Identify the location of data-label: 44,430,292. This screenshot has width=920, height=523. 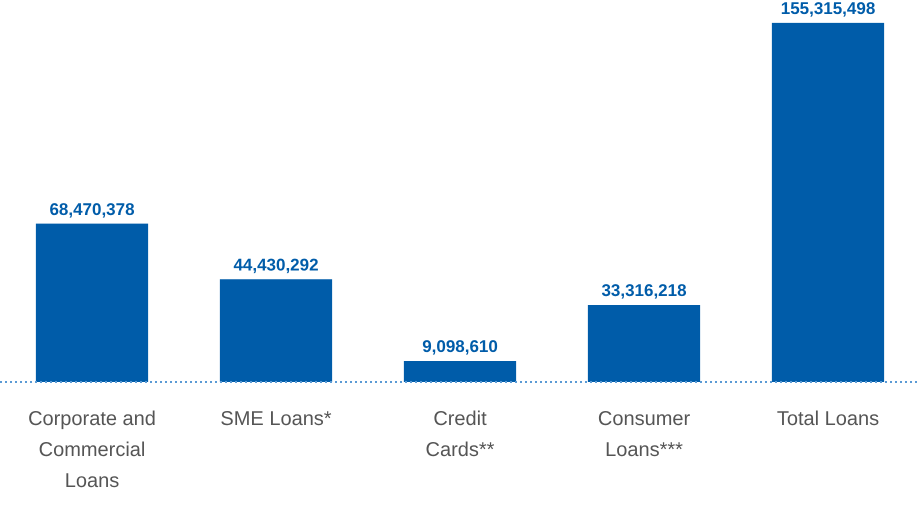
(276, 264).